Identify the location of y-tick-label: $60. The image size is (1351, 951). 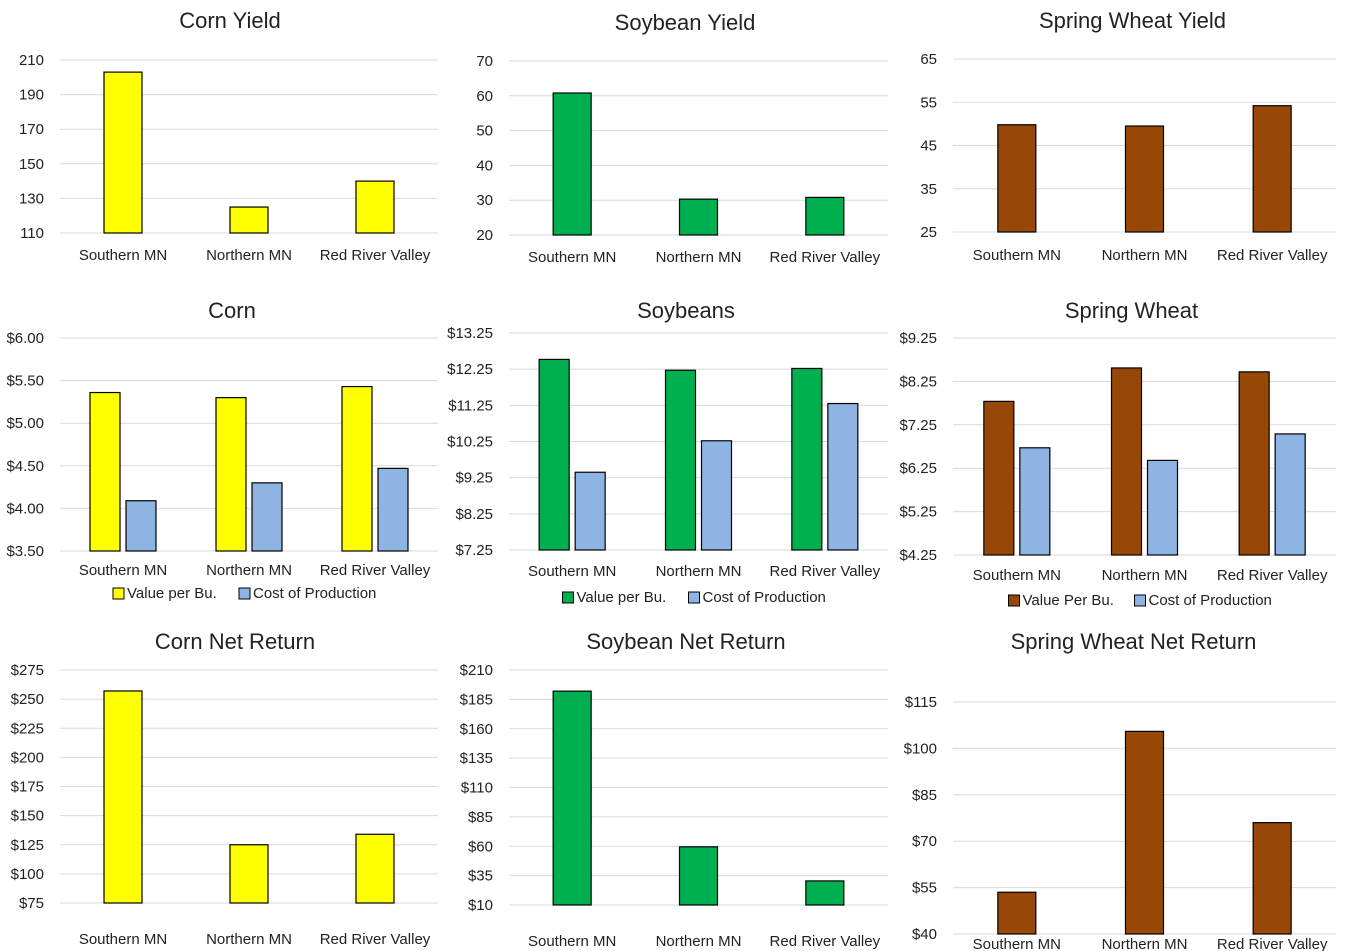
(480, 846).